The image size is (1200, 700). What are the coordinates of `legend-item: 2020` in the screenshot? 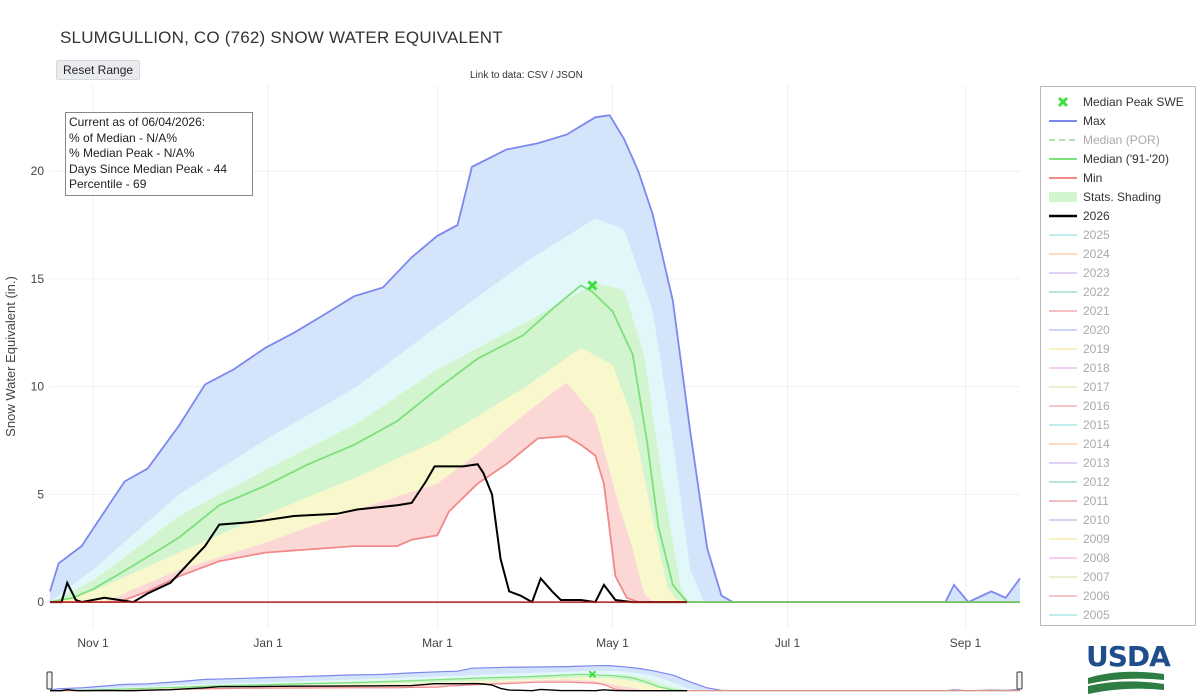 It's located at (1078, 330).